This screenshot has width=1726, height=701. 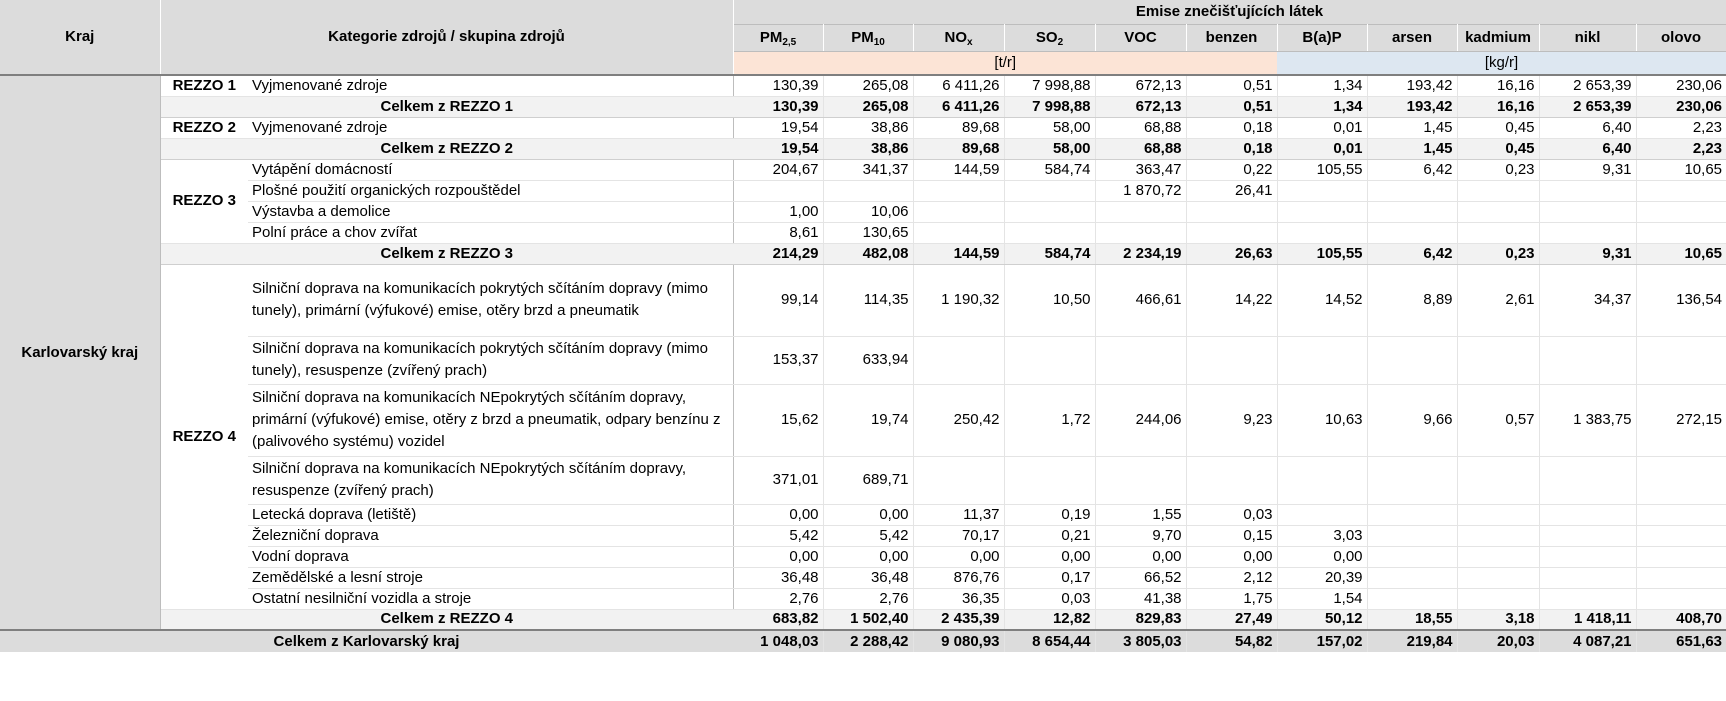 I want to click on pollutant-header: PM10, so click(x=868, y=38).